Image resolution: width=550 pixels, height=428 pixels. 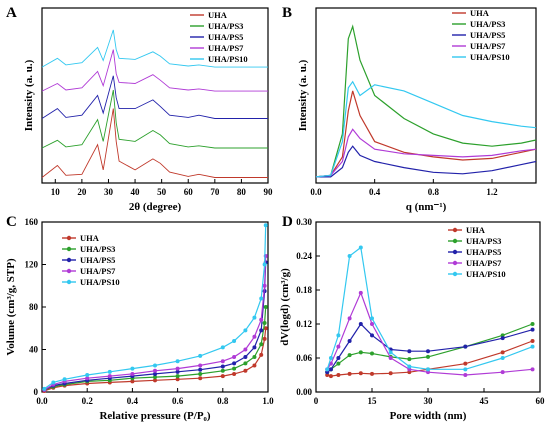 What do you see at coordinates (492, 192) in the screenshot?
I see `x-tick-label: 1.2` at bounding box center [492, 192].